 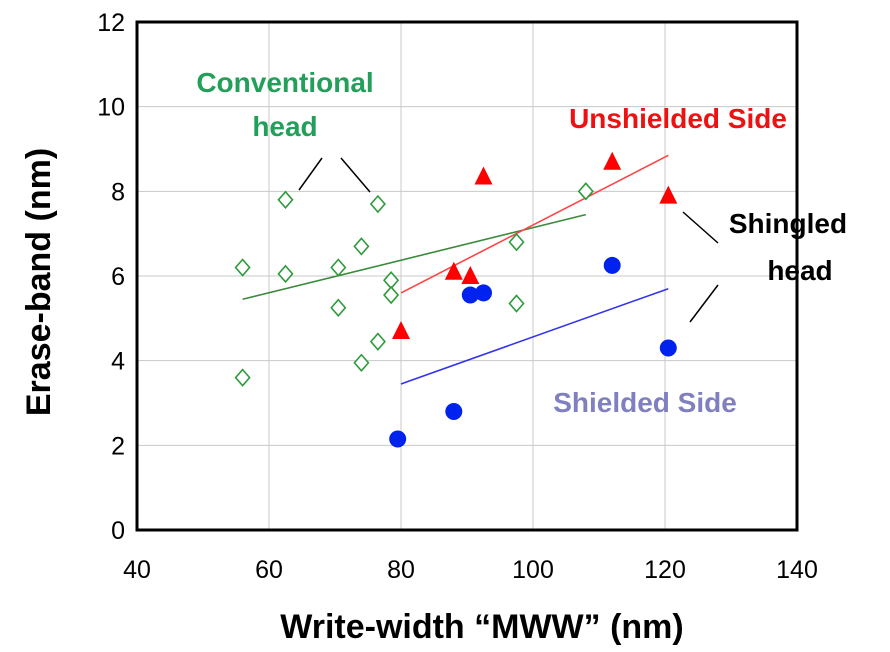 I want to click on trend-line-triangle, so click(x=534, y=224).